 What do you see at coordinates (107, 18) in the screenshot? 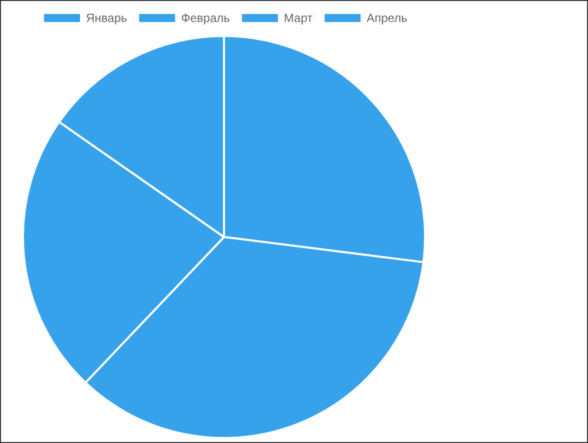
I see `legend-label: Январь` at bounding box center [107, 18].